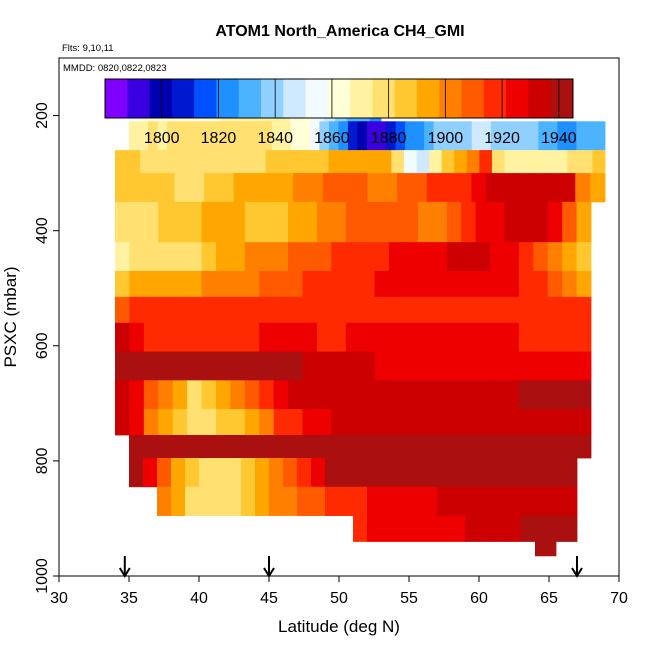  What do you see at coordinates (502, 138) in the screenshot?
I see `colorbar-tick-label: 1920` at bounding box center [502, 138].